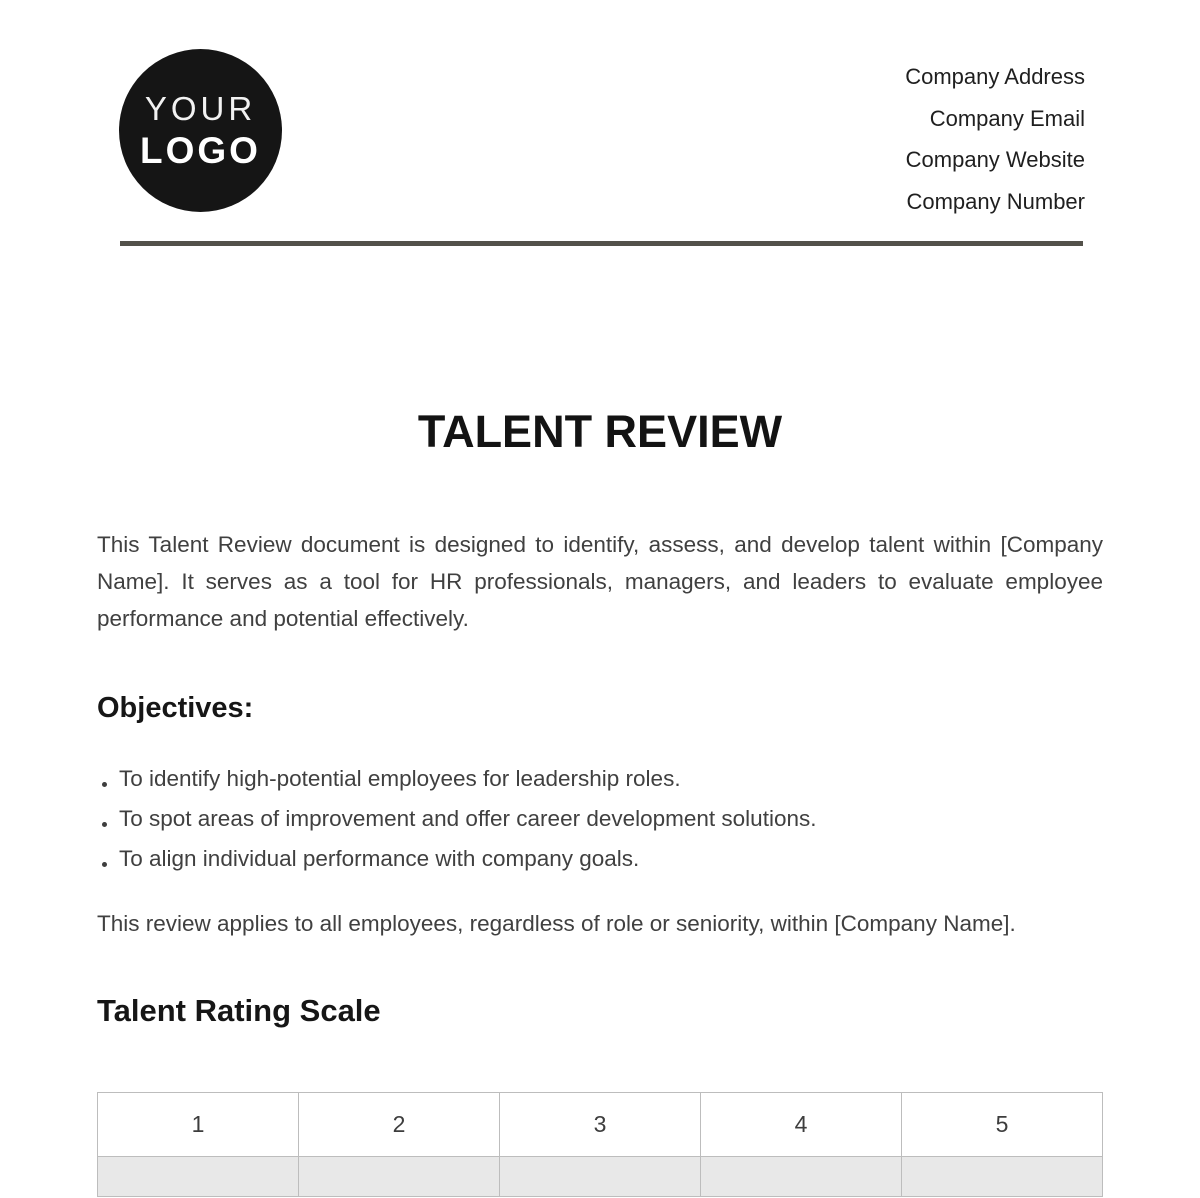 This screenshot has height=1198, width=1200. Describe the element at coordinates (198, 1124) in the screenshot. I see `rating-cell-1: 1` at that location.